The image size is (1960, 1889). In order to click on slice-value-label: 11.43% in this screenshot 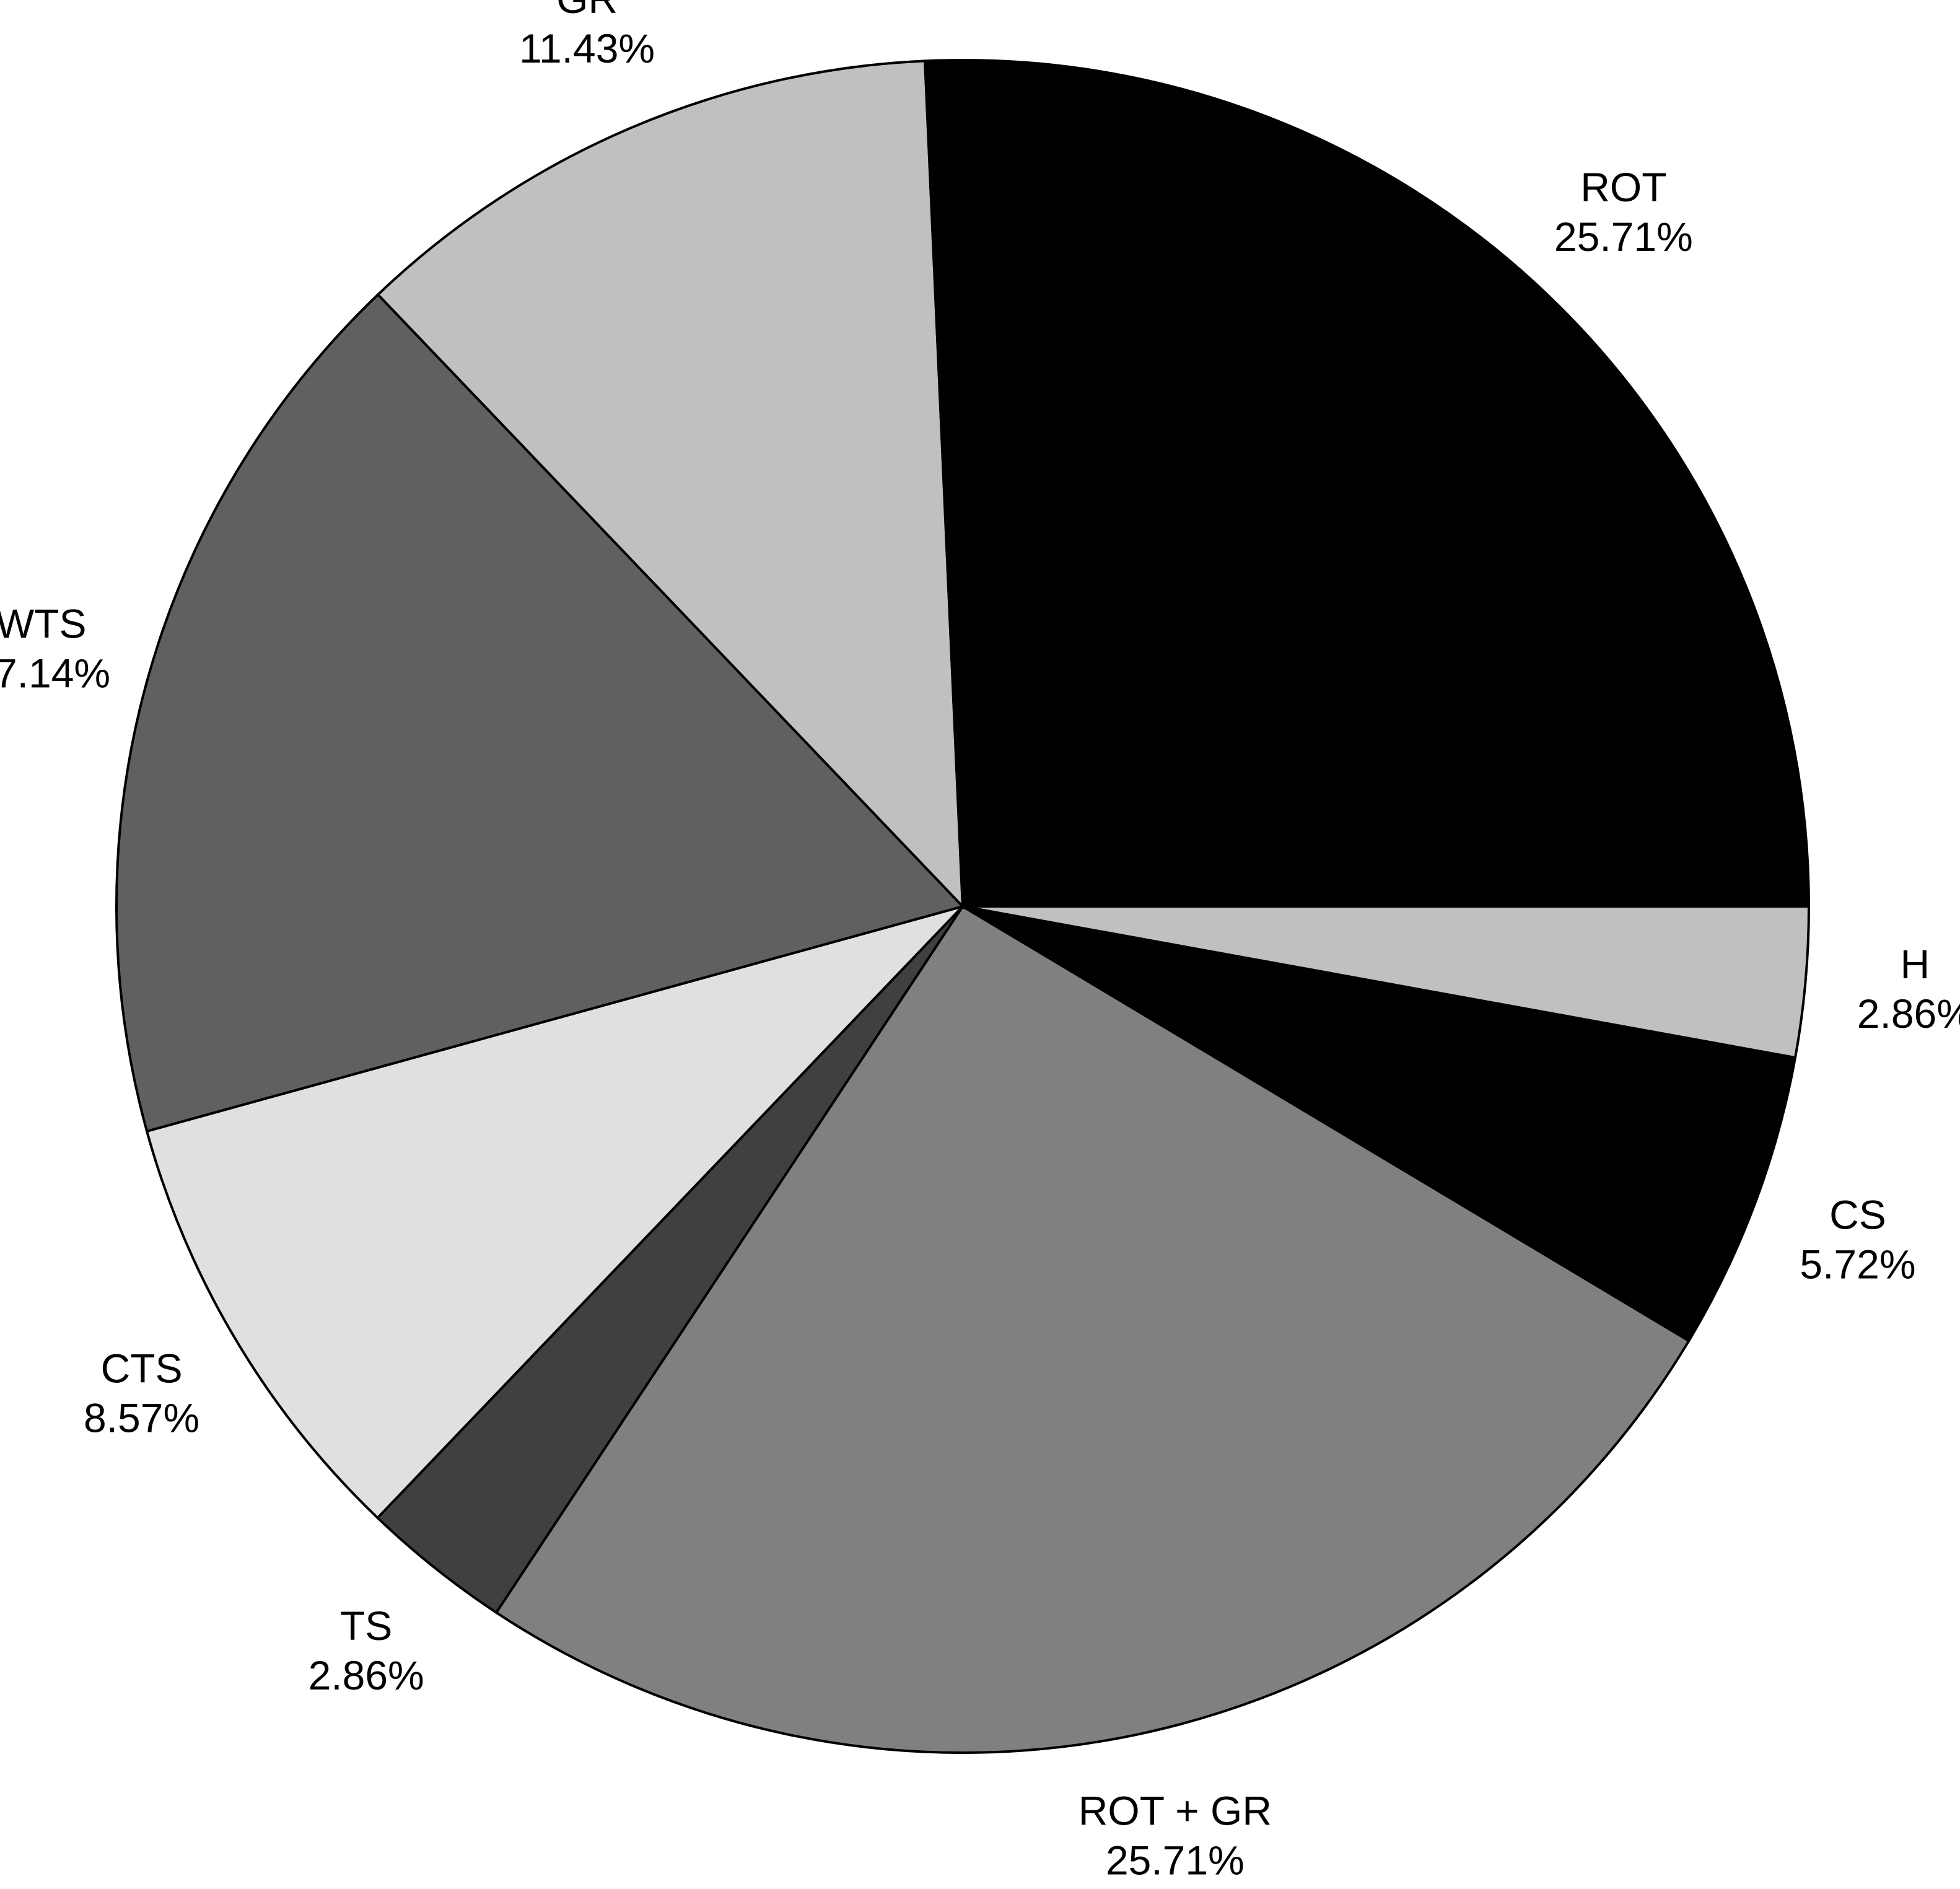, I will do `click(587, 48)`.